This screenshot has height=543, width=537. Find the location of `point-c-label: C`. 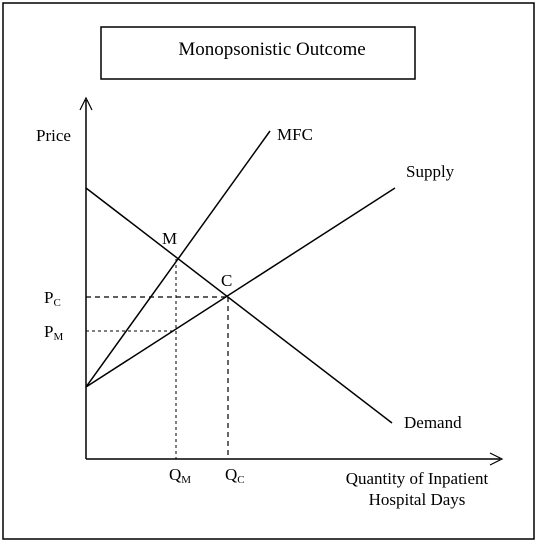

point-c-label: C is located at coordinates (226, 280).